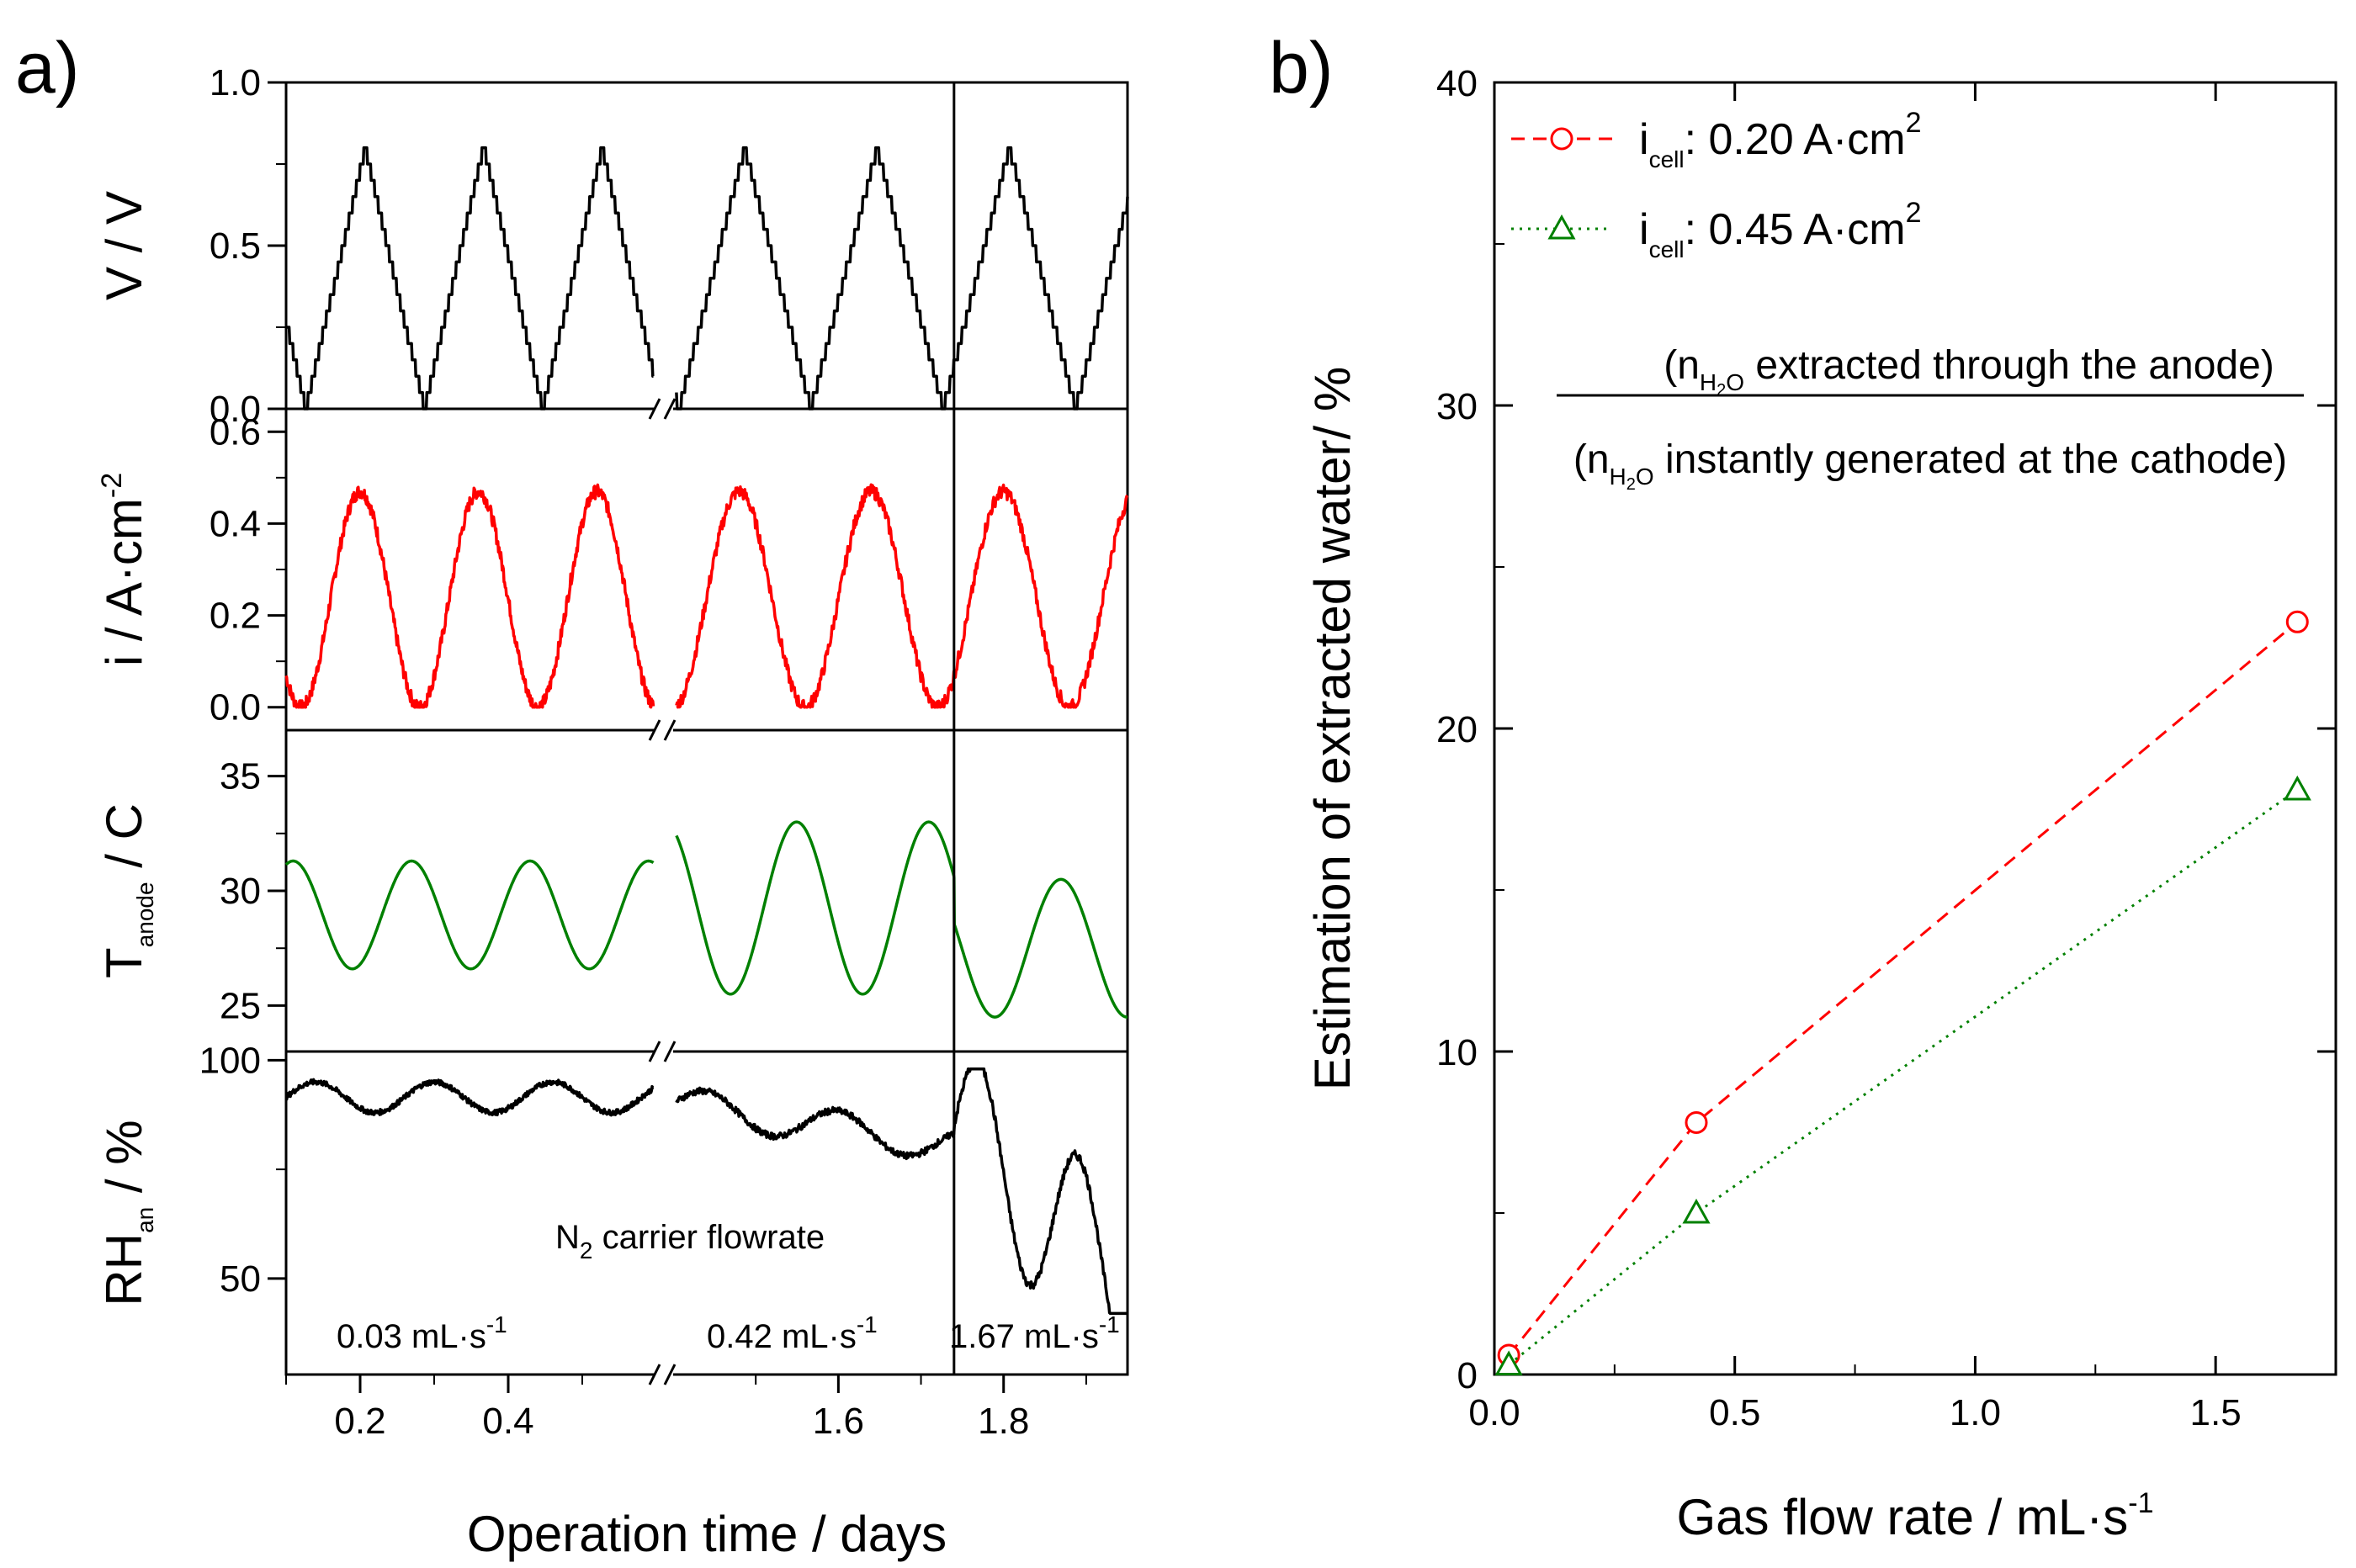  What do you see at coordinates (1494, 1412) in the screenshot?
I see `x-tick-label: 0.0` at bounding box center [1494, 1412].